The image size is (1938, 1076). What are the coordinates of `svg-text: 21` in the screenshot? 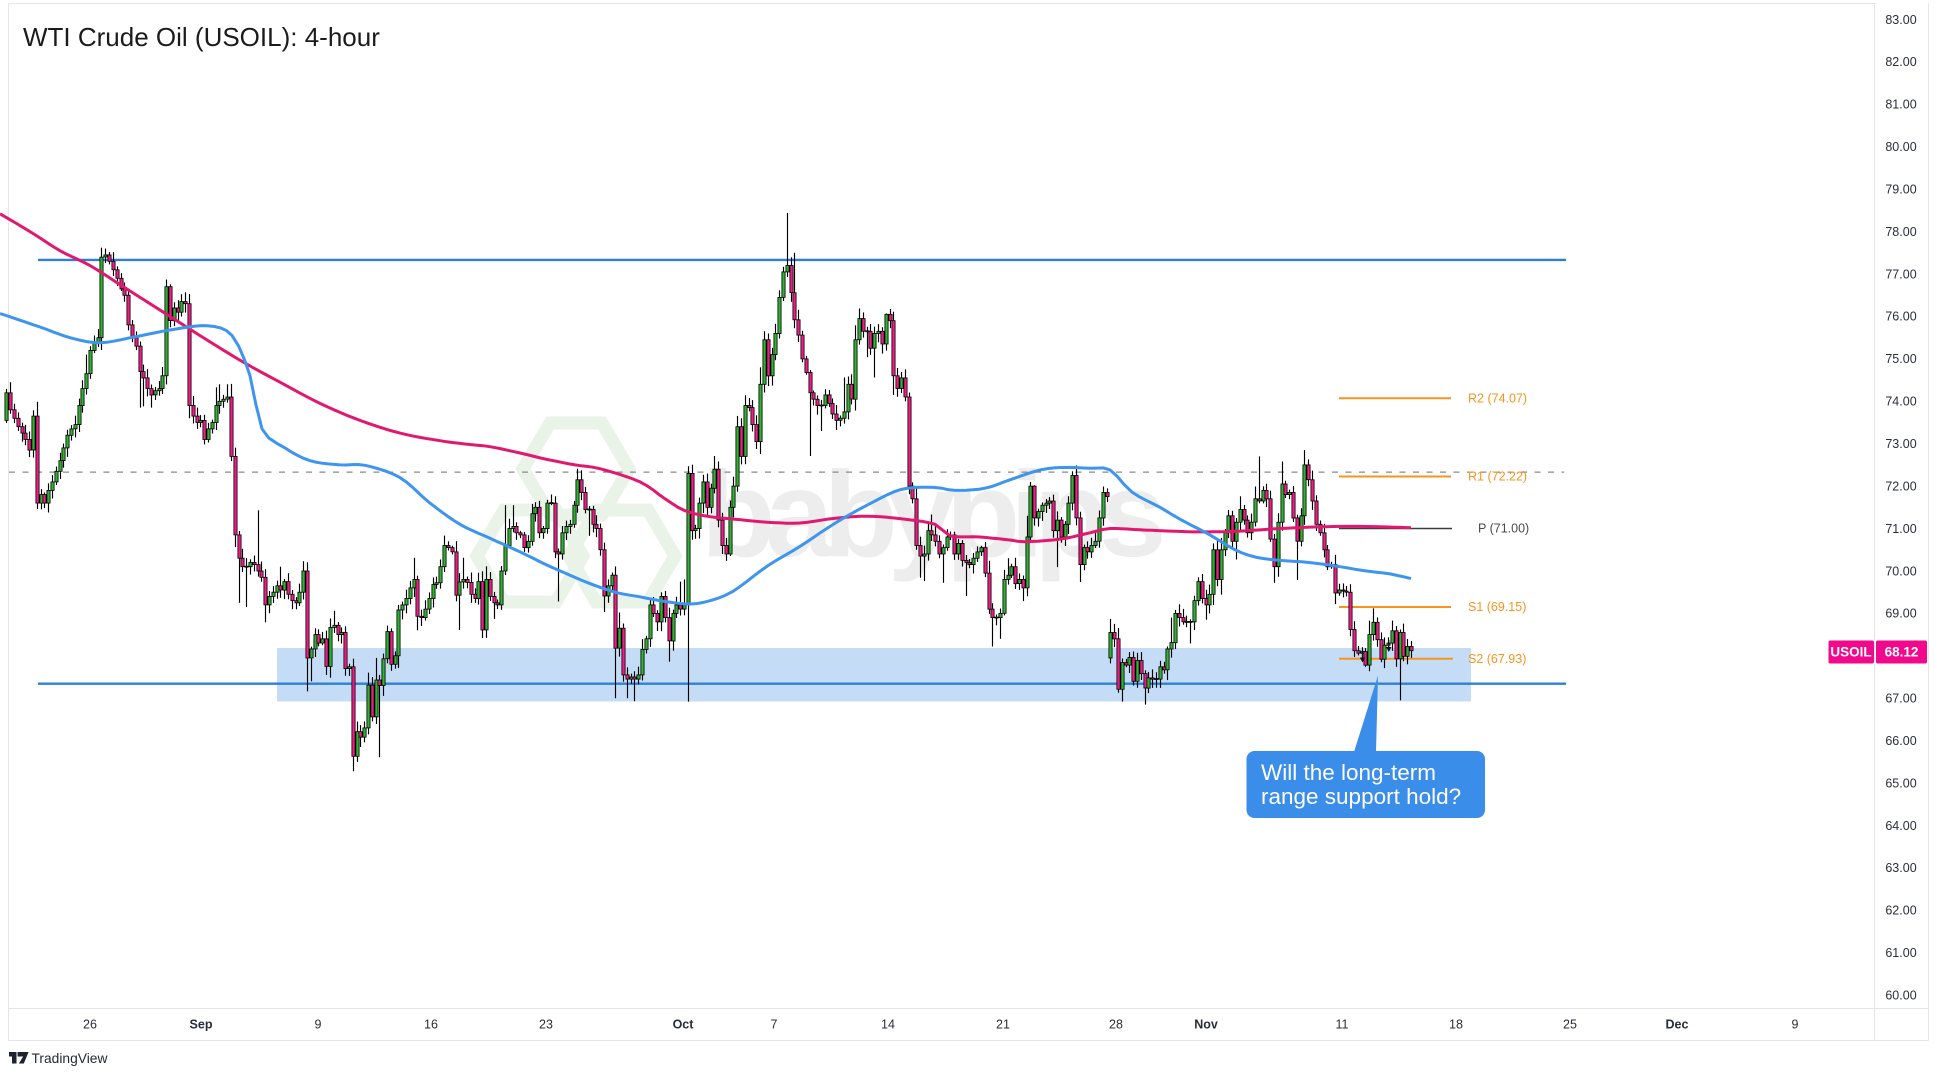 It's located at (1003, 1025).